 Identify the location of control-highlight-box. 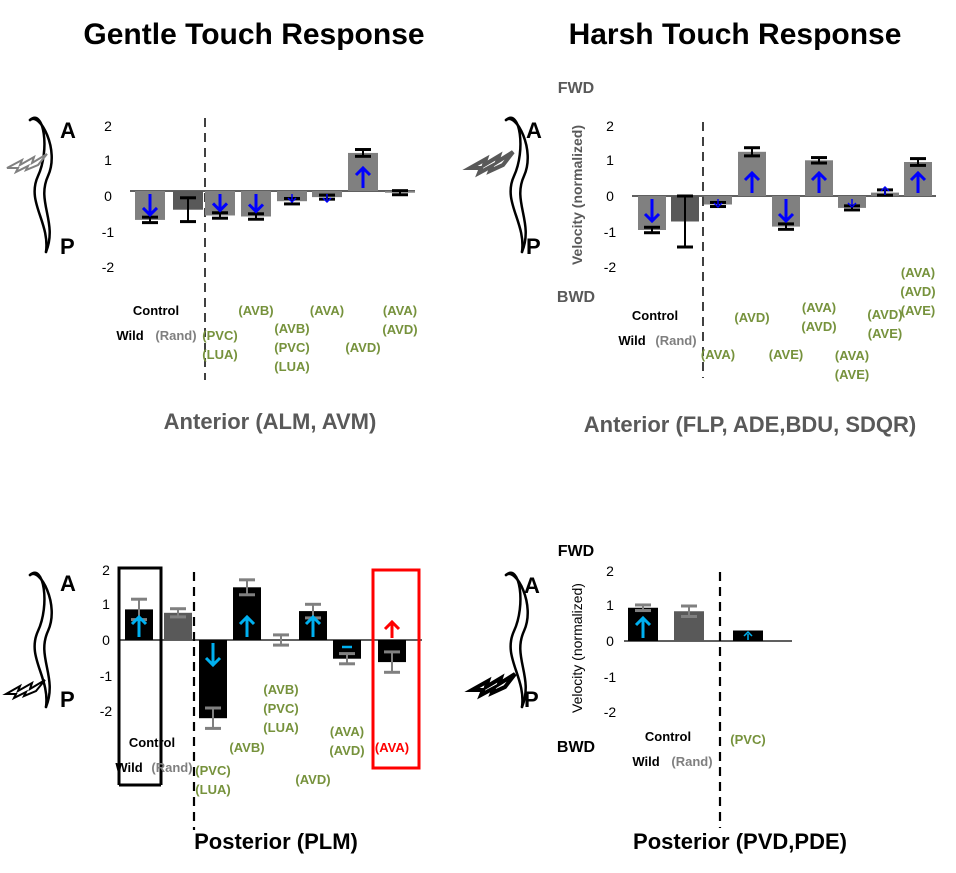
(140, 675).